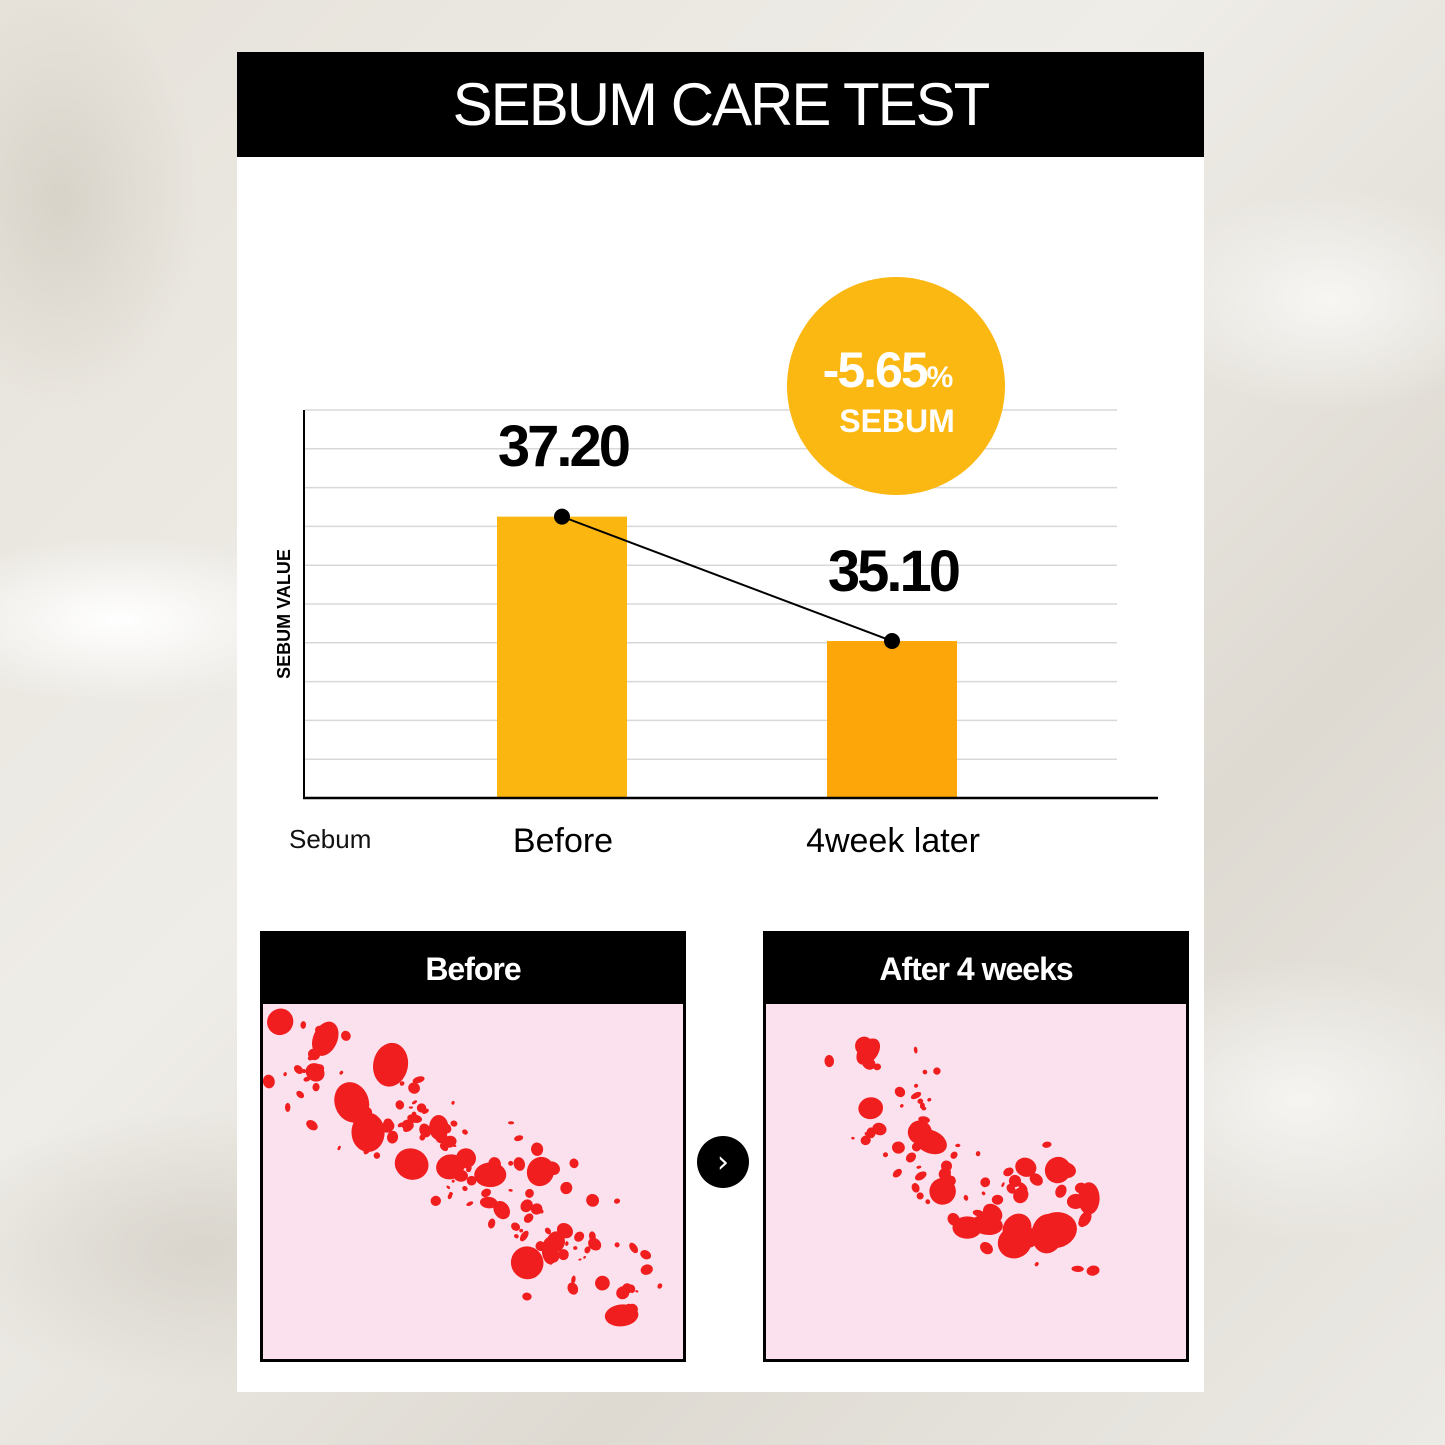 This screenshot has width=1445, height=1445. I want to click on svg-text: -5.65%, so click(888, 370).